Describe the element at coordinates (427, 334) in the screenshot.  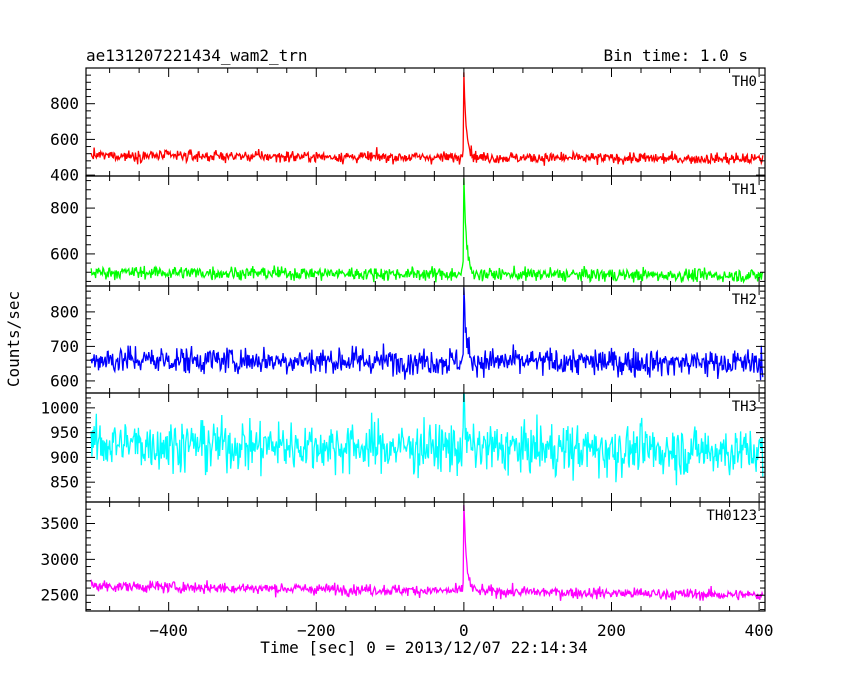
I see `series-line-th2` at that location.